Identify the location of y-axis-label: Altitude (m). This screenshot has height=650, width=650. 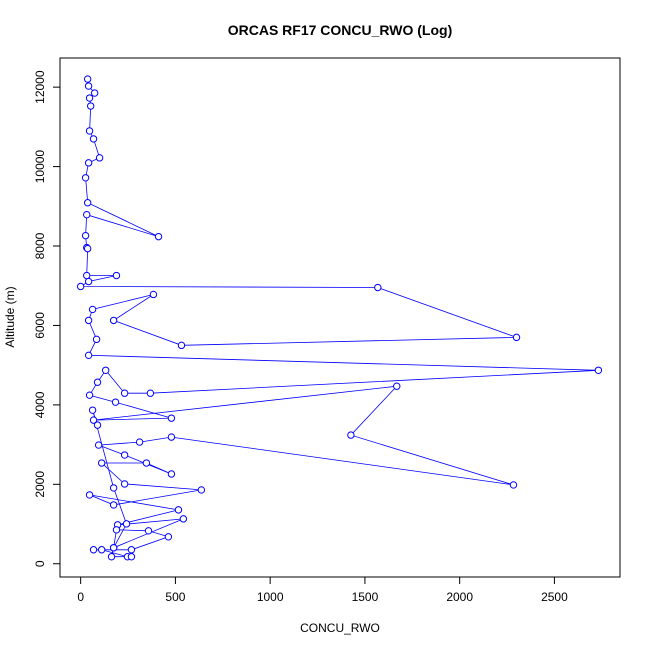
(10, 316).